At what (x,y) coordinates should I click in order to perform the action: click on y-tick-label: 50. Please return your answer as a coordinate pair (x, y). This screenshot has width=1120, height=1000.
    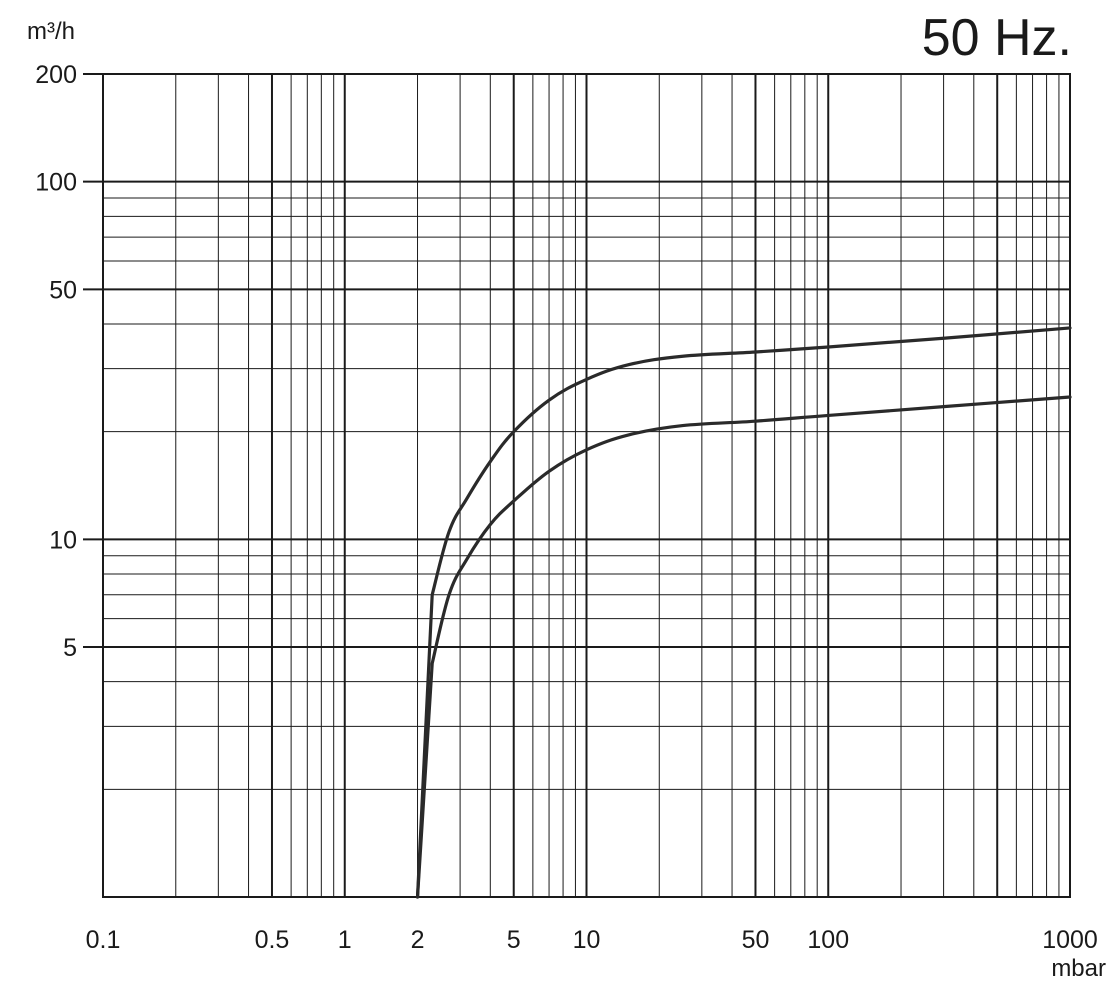
    Looking at the image, I should click on (63, 290).